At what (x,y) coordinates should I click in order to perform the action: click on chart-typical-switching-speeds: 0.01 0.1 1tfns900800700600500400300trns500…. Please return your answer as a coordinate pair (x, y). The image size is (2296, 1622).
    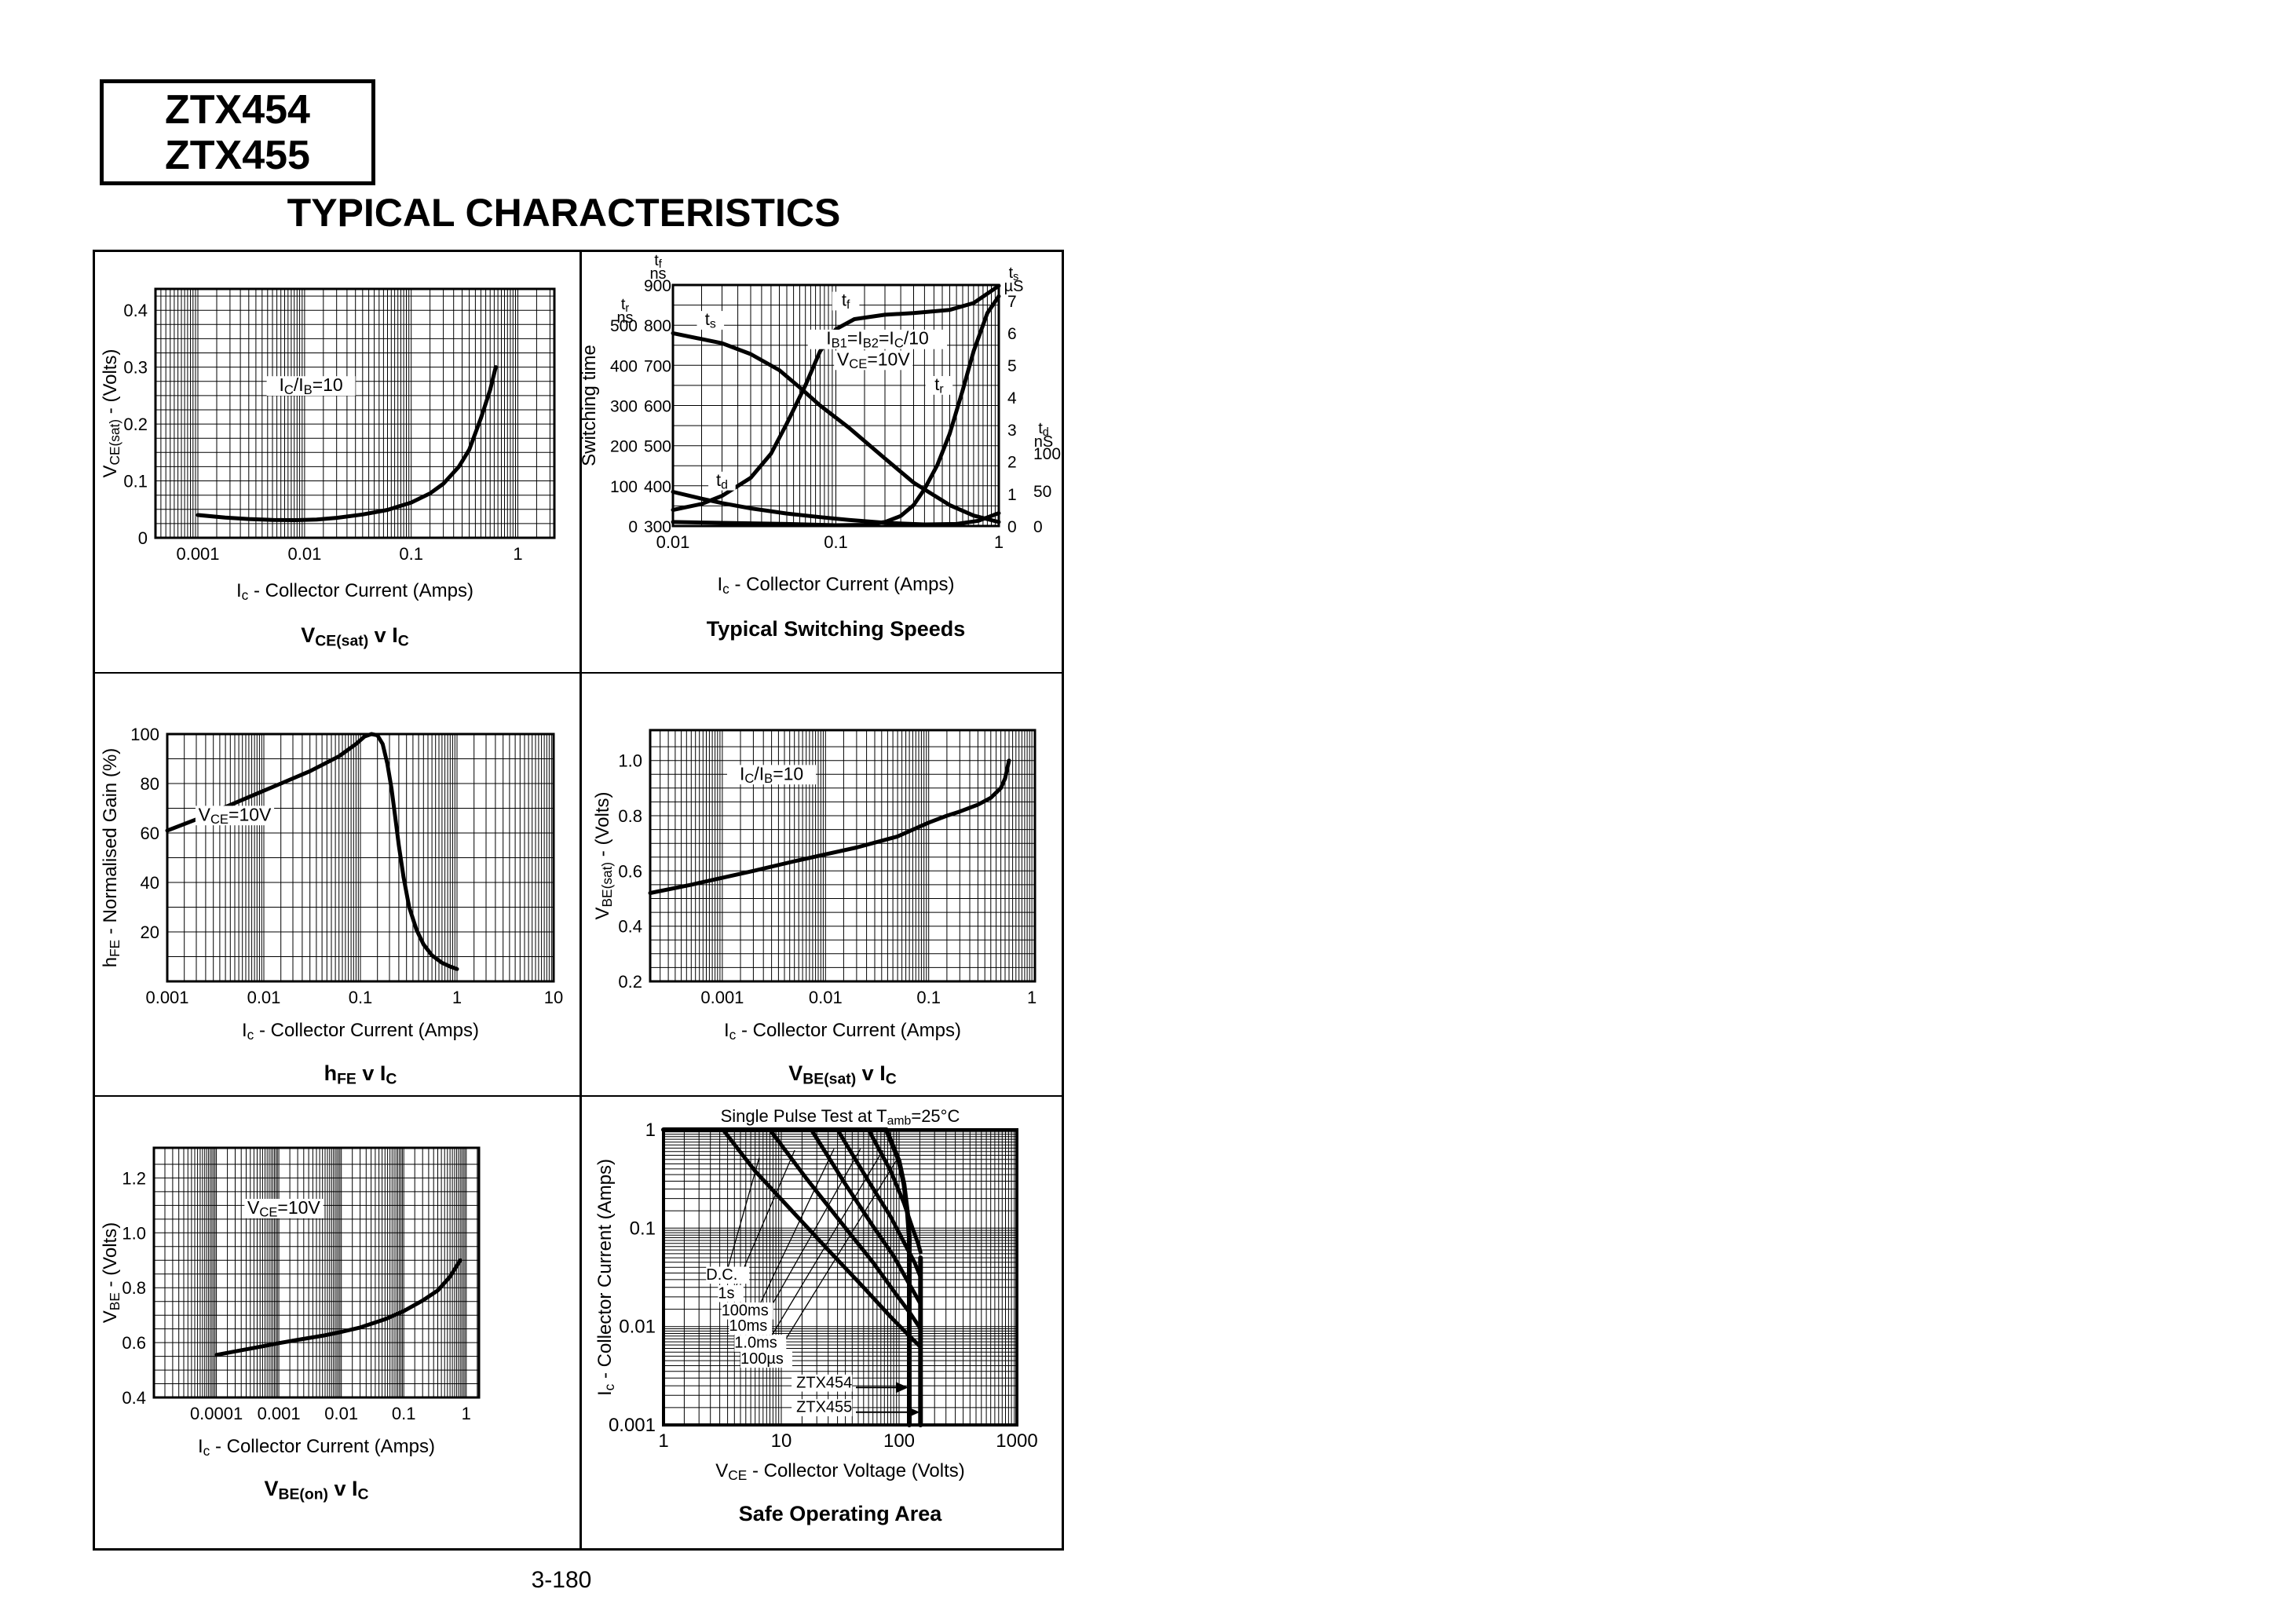
    Looking at the image, I should click on (820, 446).